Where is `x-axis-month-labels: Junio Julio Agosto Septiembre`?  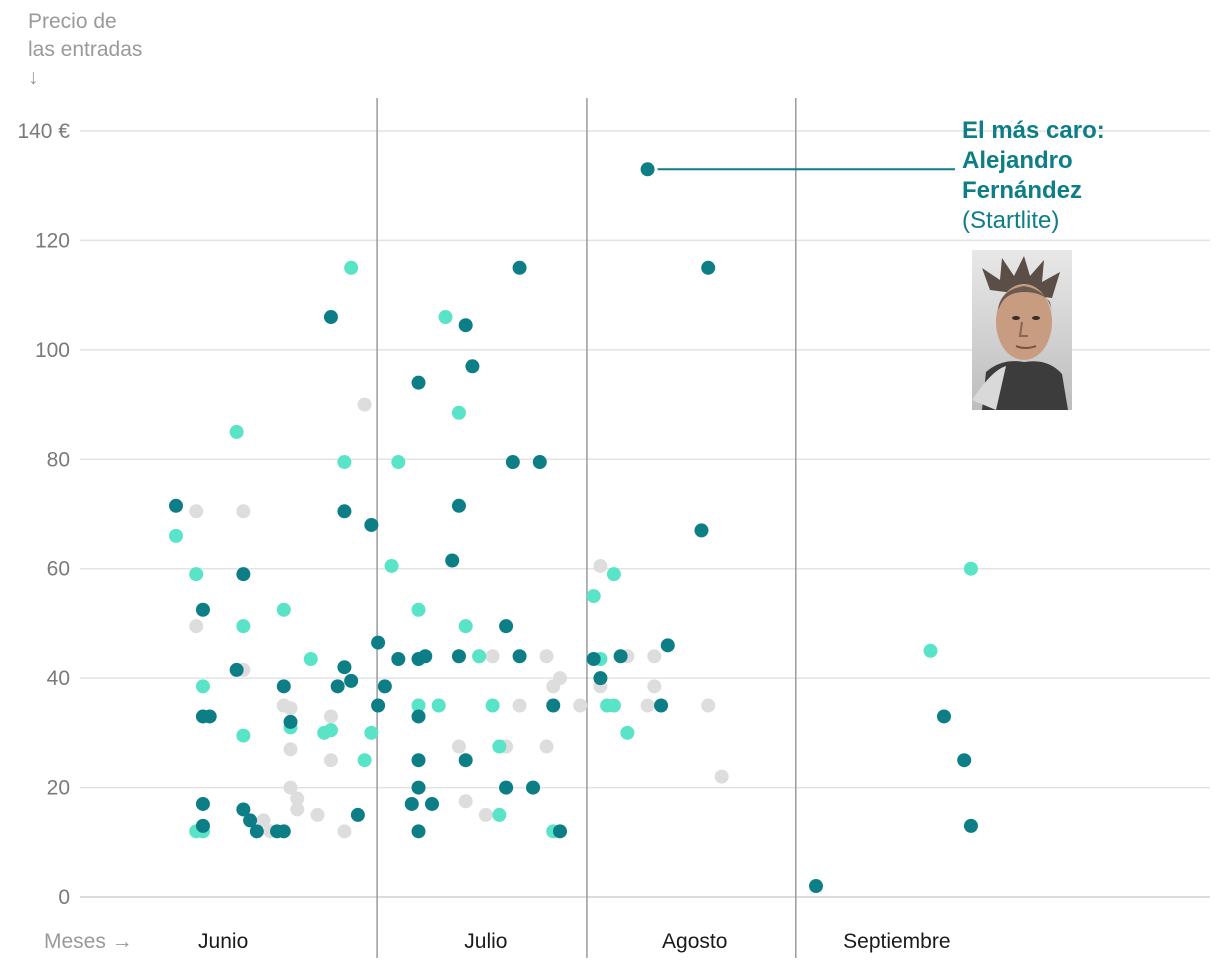 x-axis-month-labels: Junio Julio Agosto Septiembre is located at coordinates (574, 941).